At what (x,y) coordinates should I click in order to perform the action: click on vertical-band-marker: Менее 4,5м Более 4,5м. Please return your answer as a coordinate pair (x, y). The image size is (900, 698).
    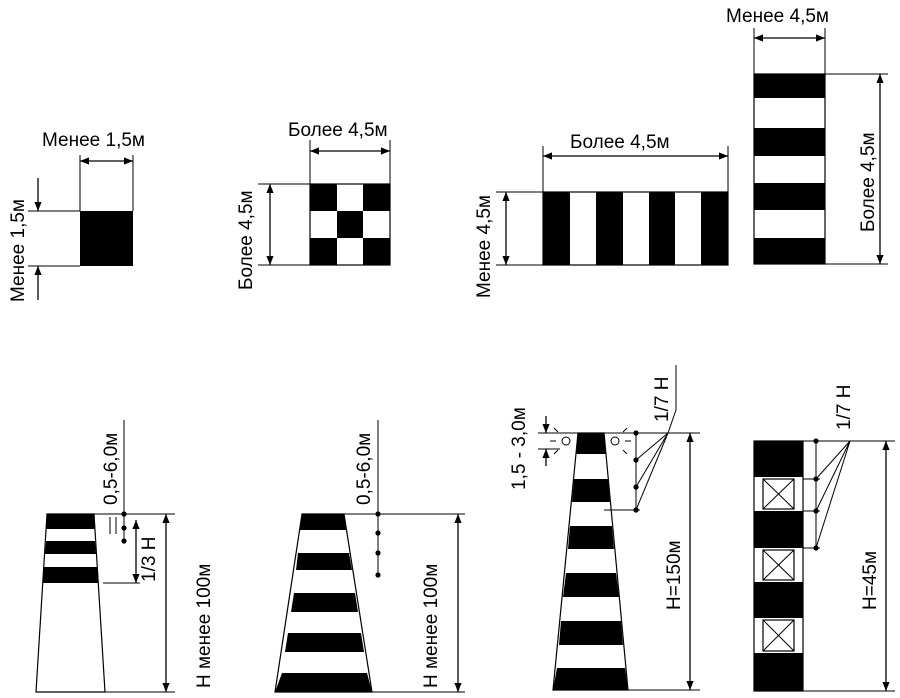
    Looking at the image, I should click on (807, 135).